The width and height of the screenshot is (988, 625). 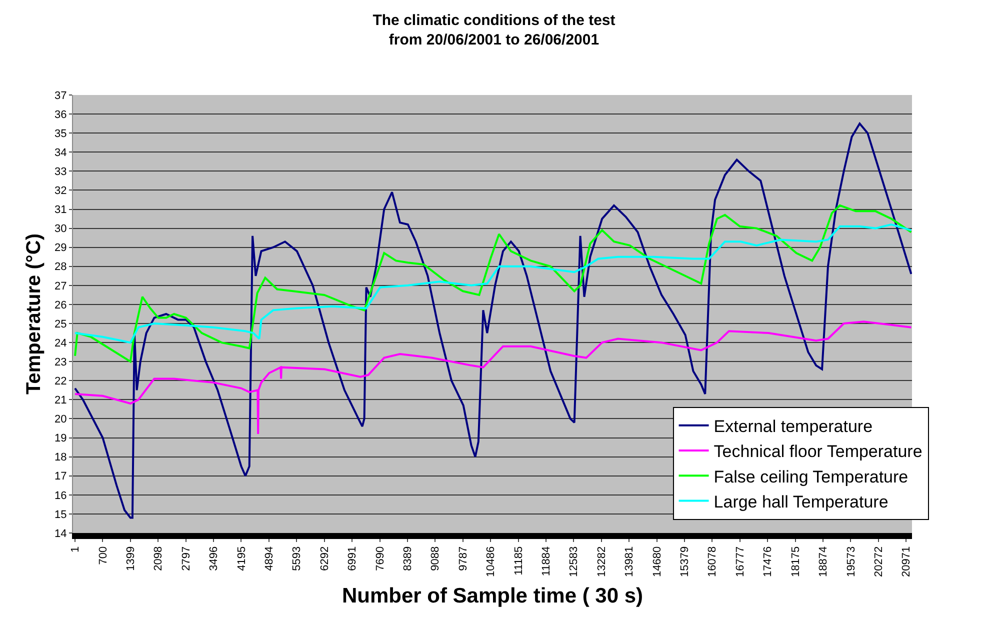 I want to click on y-tick-label: 19, so click(x=60, y=438).